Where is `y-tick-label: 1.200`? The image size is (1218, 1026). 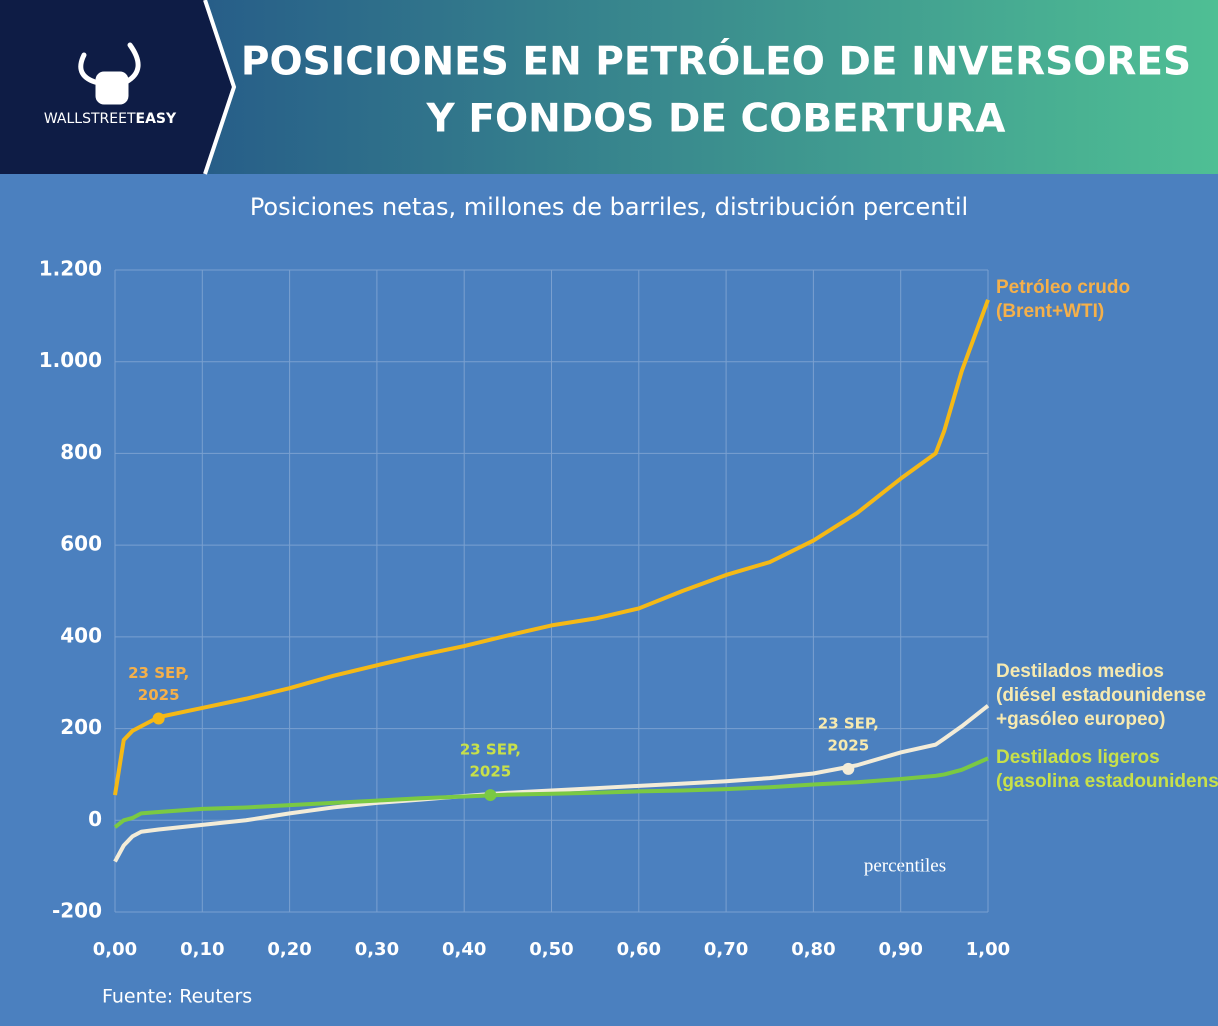 y-tick-label: 1.200 is located at coordinates (70, 269).